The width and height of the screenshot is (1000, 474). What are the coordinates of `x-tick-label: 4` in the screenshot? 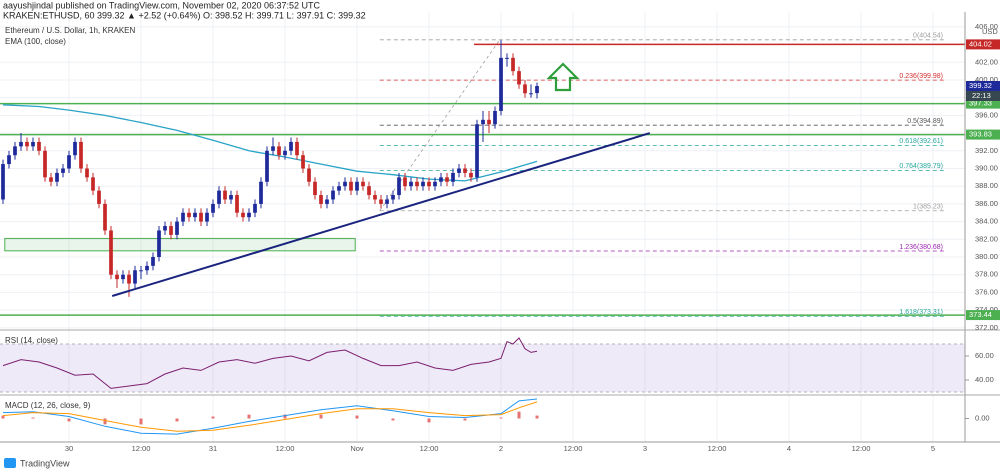 It's located at (789, 448).